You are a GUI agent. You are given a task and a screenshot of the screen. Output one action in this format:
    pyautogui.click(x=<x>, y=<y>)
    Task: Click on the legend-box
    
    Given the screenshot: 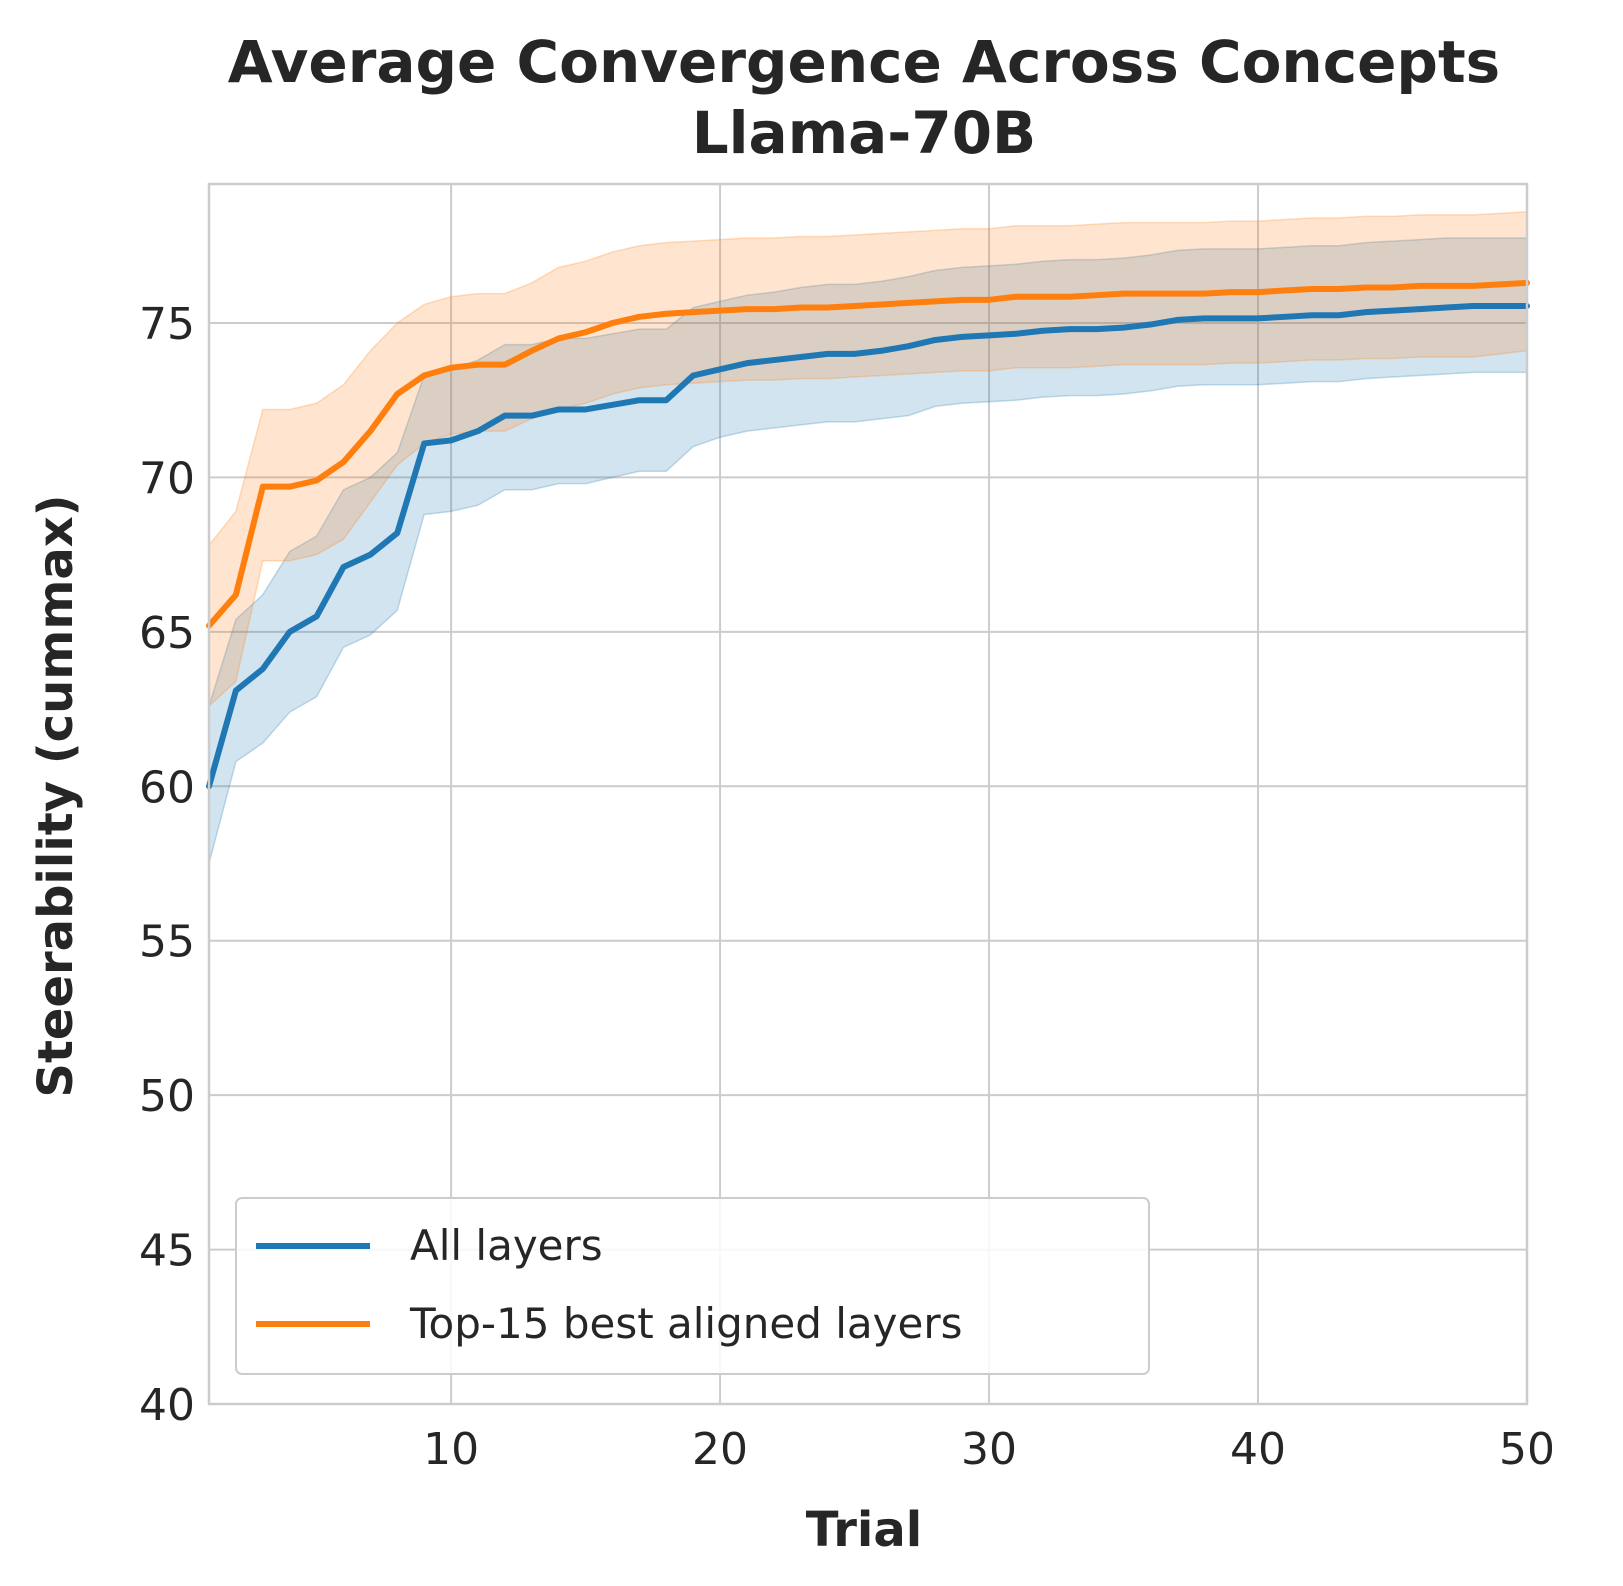 What is the action you would take?
    pyautogui.click(x=692, y=1286)
    